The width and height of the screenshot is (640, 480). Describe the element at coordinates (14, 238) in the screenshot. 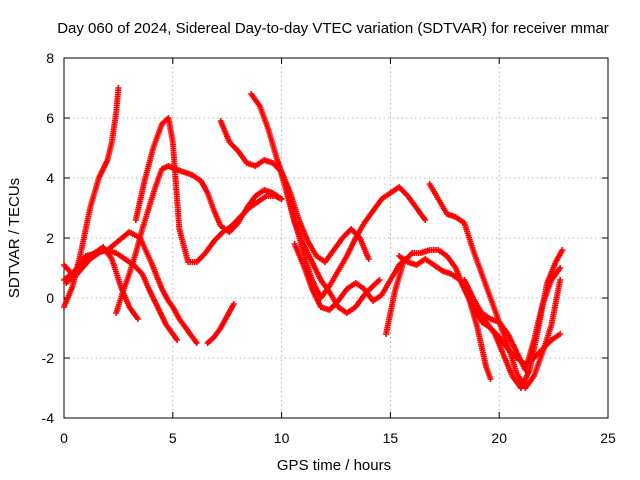

I see `y-axis-label: SDTVAR / TECUs` at that location.